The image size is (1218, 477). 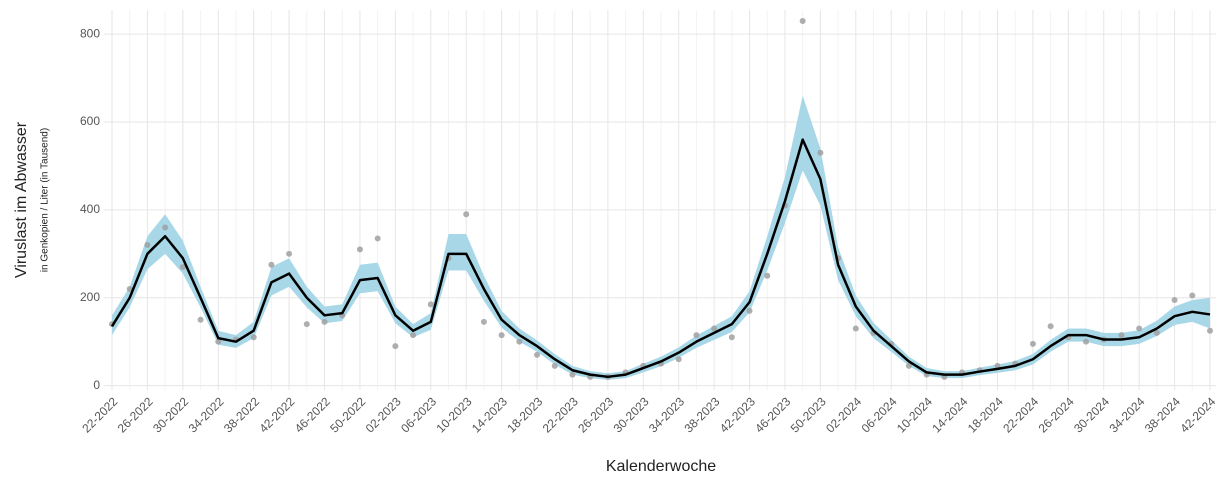 What do you see at coordinates (1091, 414) in the screenshot?
I see `x-tick-label: 30-2024` at bounding box center [1091, 414].